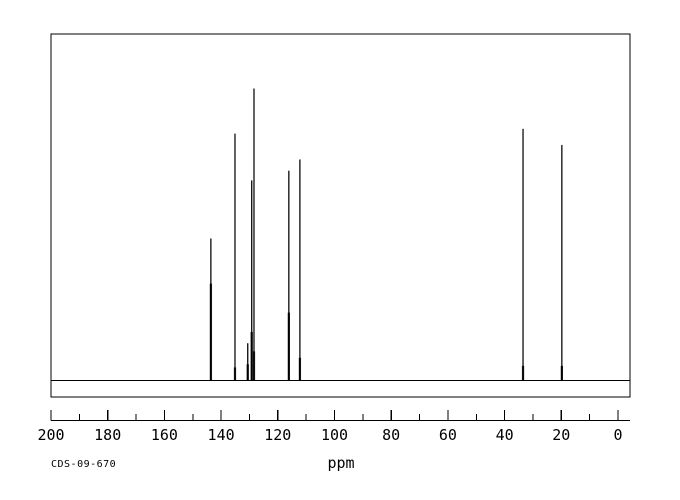 This screenshot has height=500, width=680. I want to click on x-axis-tick-label: 200, so click(50, 435).